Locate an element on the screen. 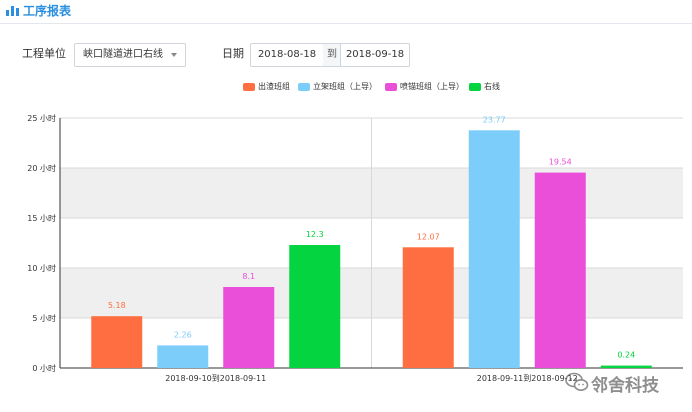 Image resolution: width=692 pixels, height=412 pixels. unit-select: 峡口隧道进口右线 is located at coordinates (130, 55).